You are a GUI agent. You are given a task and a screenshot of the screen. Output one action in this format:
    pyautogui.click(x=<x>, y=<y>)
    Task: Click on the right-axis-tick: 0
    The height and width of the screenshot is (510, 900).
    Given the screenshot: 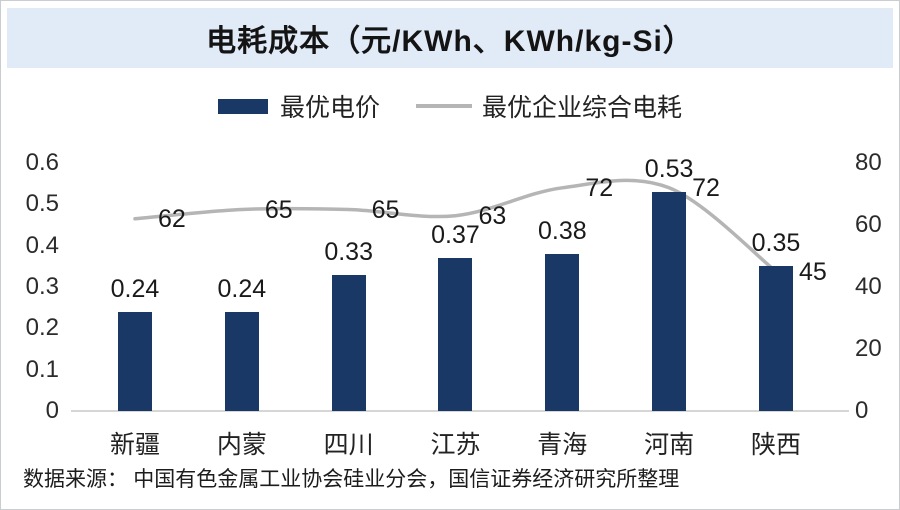 What is the action you would take?
    pyautogui.click(x=862, y=410)
    